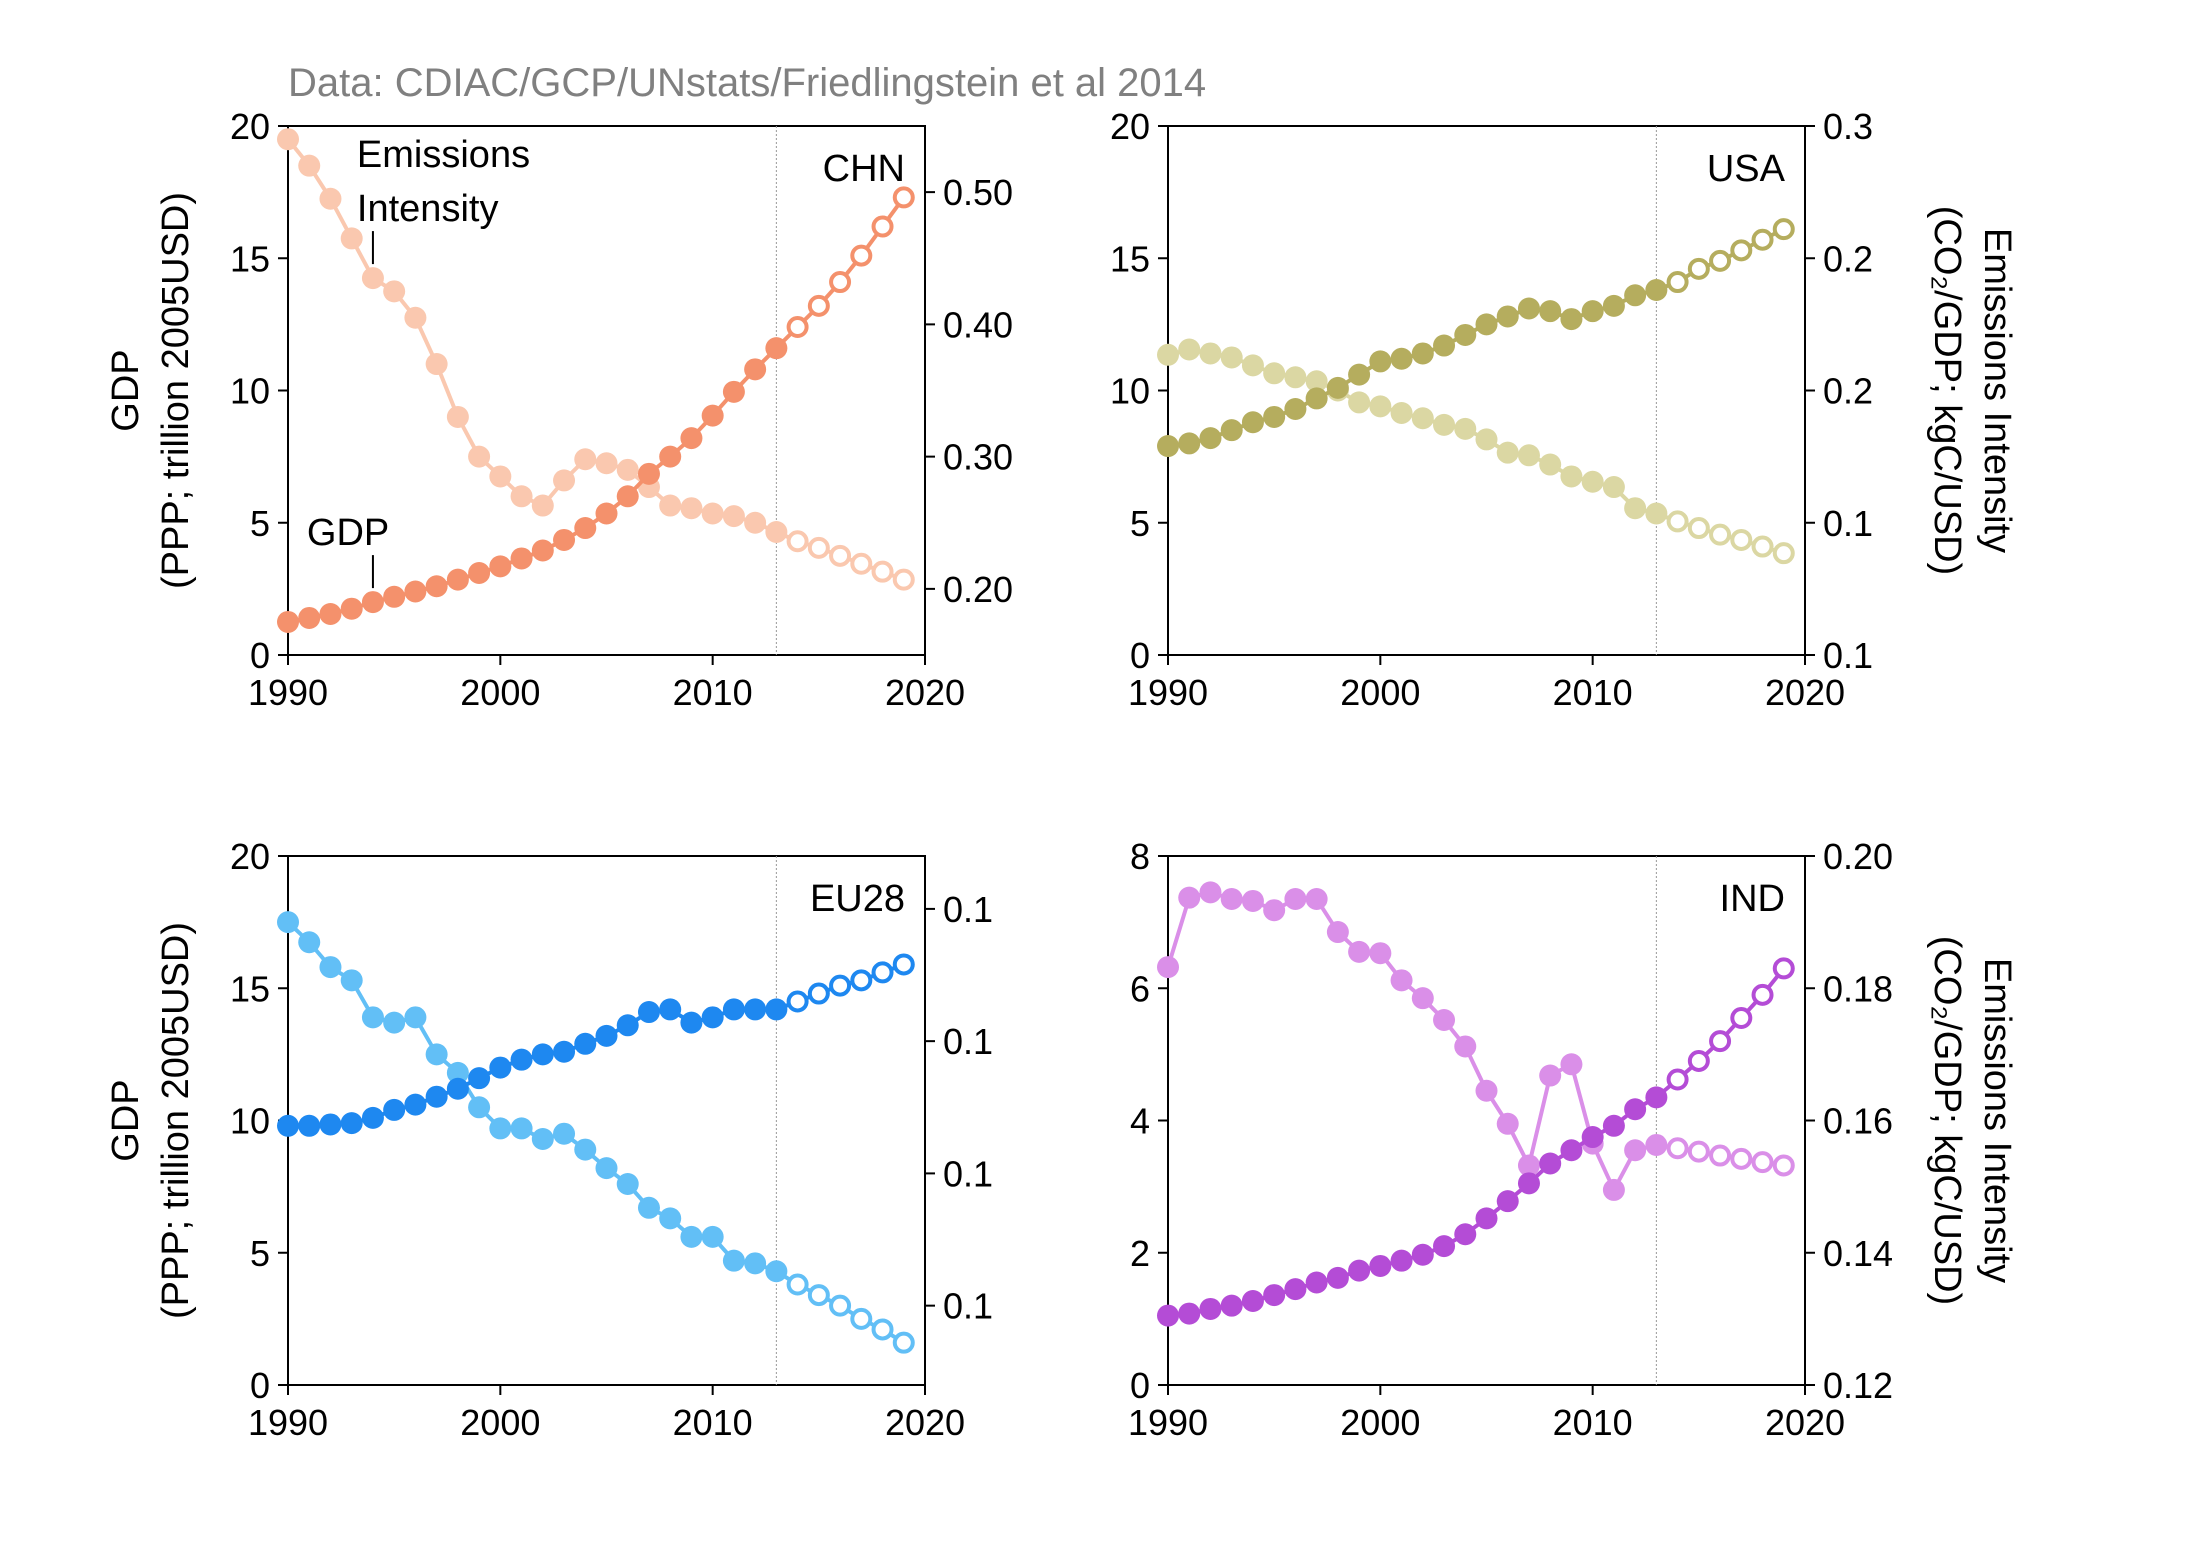  I want to click on x-tick-label: 2020, so click(925, 1422).